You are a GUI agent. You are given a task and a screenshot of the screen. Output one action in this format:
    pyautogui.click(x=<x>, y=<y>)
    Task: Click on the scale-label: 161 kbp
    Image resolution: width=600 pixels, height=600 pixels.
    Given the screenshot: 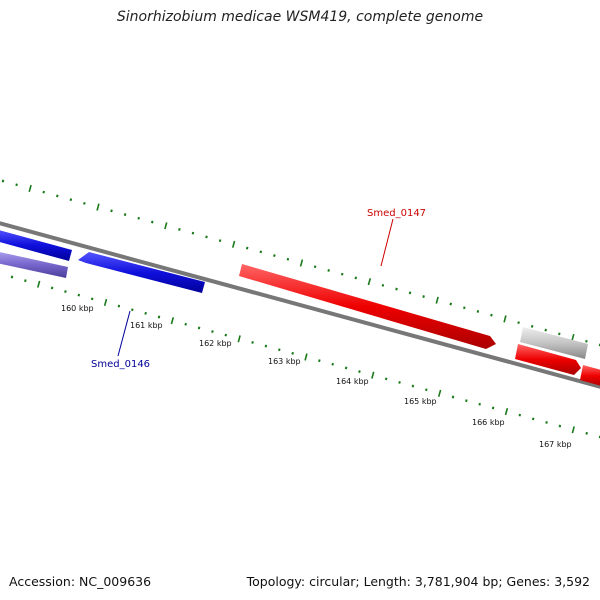 What is the action you would take?
    pyautogui.click(x=146, y=325)
    